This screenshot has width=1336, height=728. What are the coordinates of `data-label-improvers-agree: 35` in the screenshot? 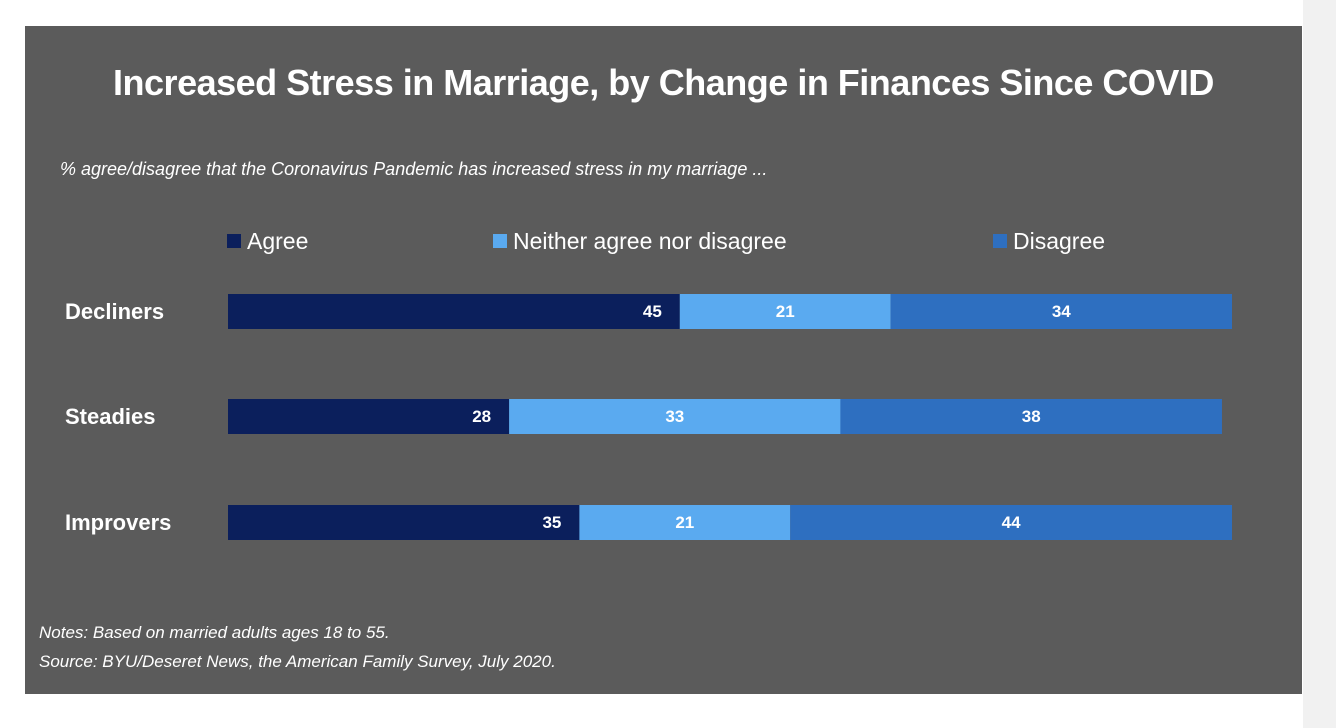 It's located at (551, 522).